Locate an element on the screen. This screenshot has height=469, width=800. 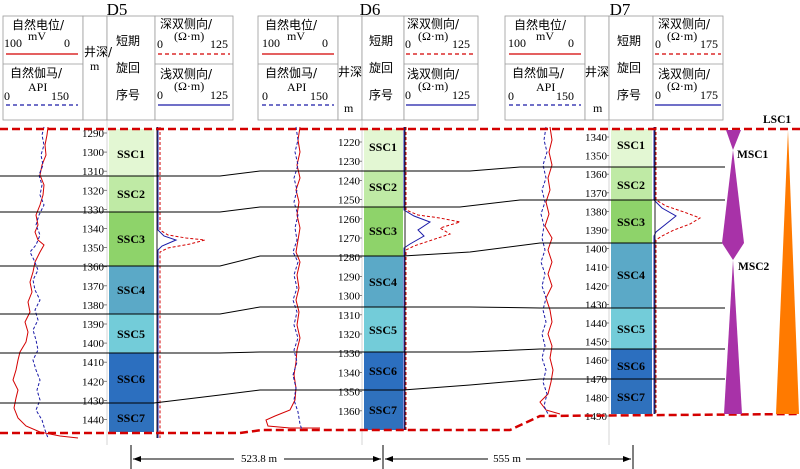
cycle-title-d6-3: 序号 is located at coordinates (381, 94).